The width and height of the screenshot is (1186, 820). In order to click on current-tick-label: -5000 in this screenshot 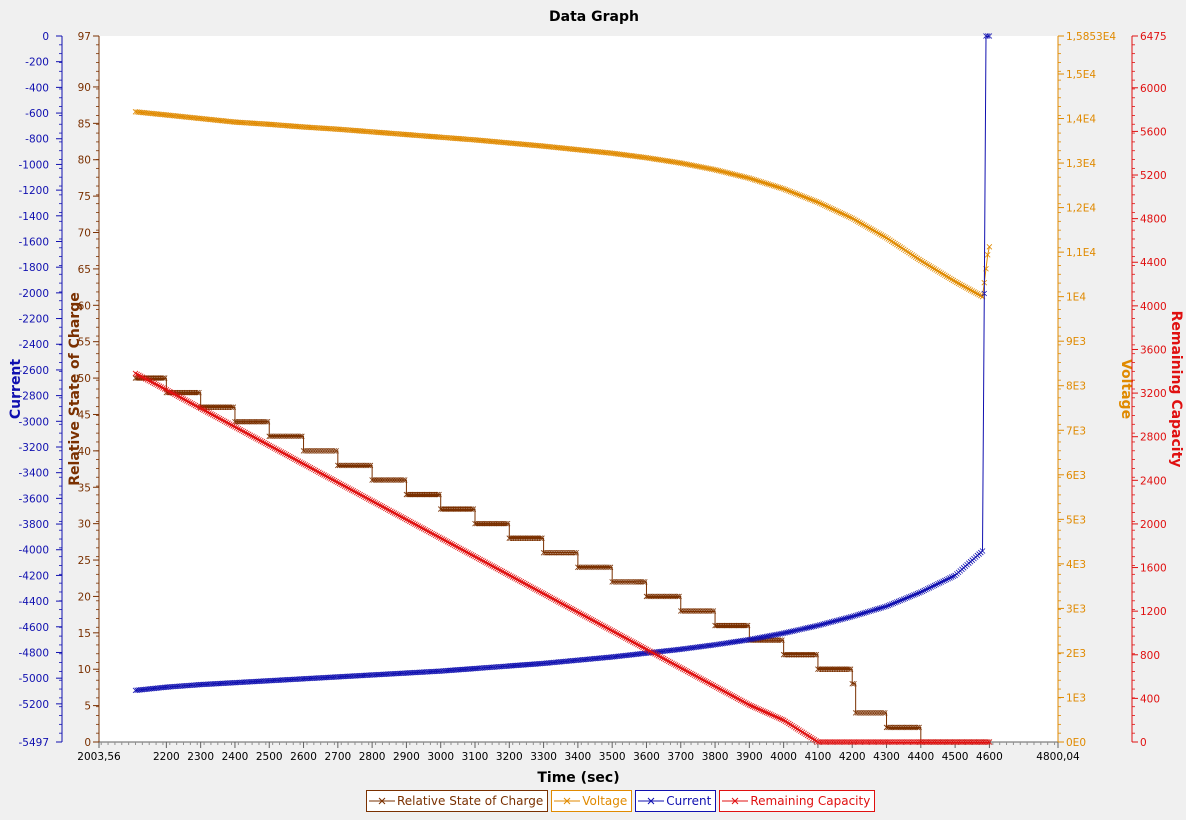, I will do `click(33, 679)`.